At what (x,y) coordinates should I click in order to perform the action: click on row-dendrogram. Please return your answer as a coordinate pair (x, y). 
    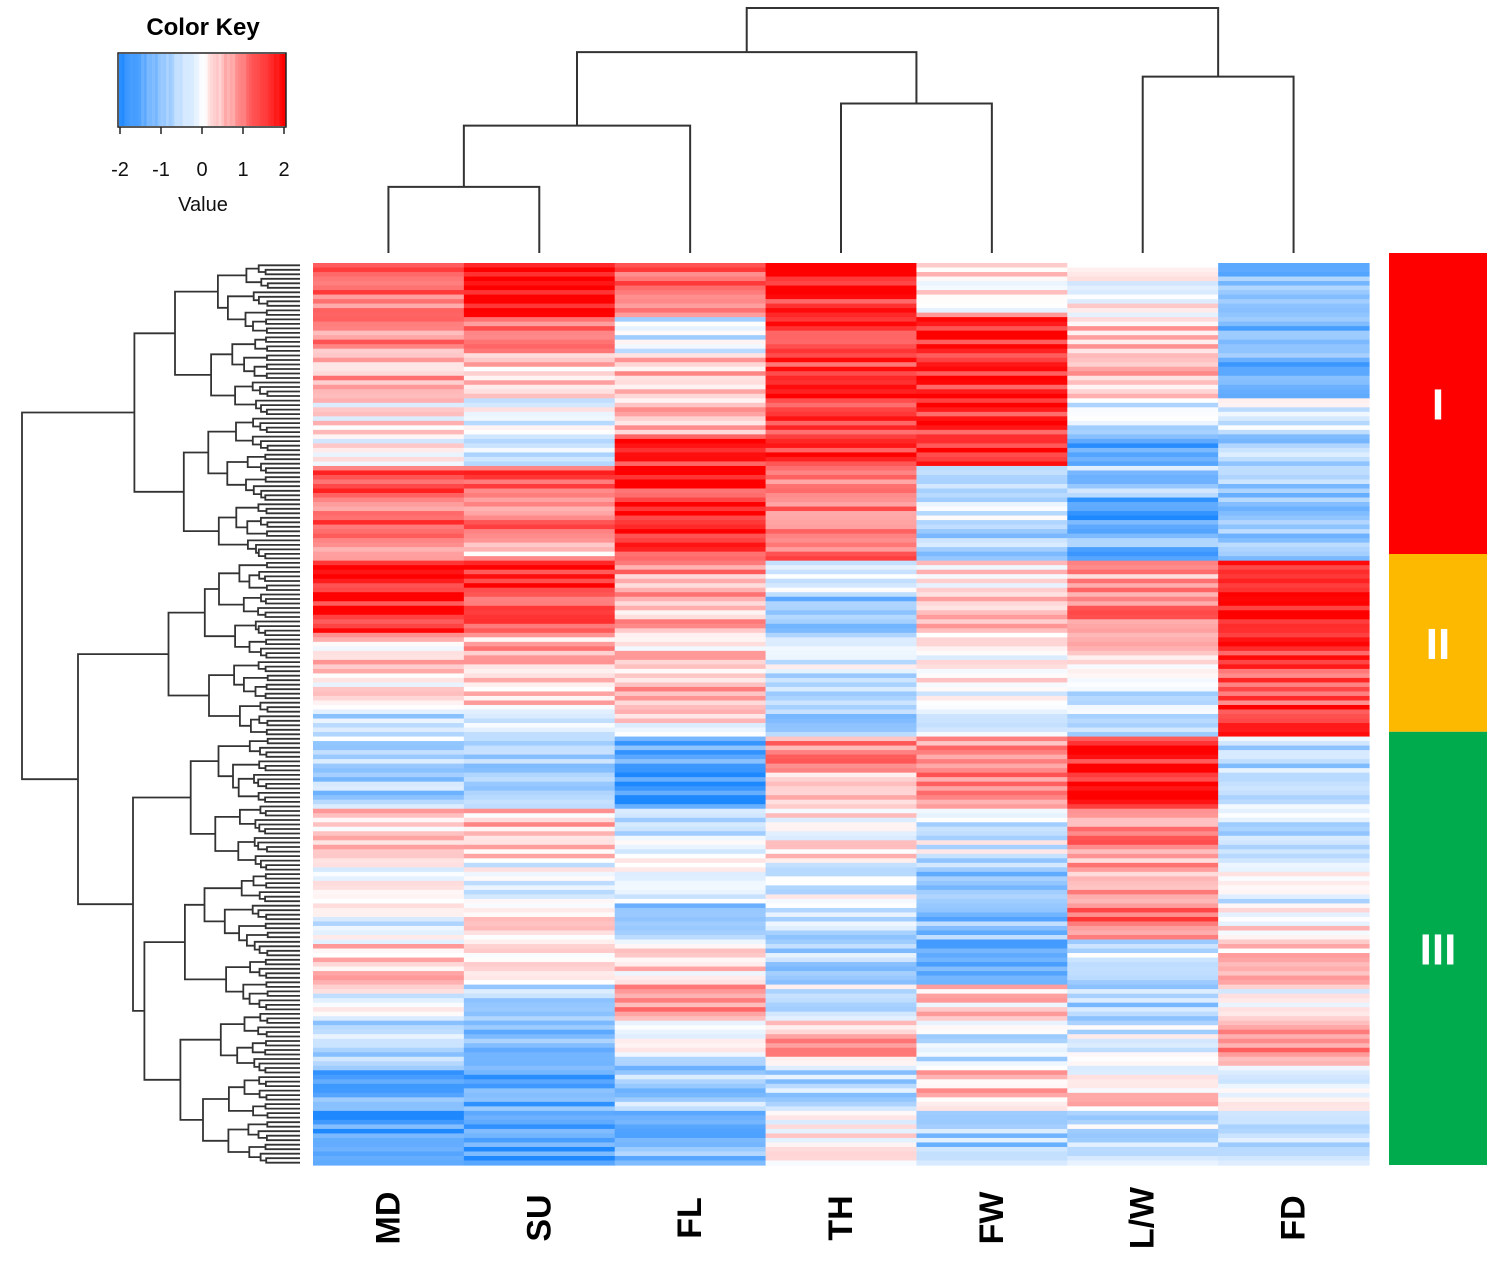
    Looking at the image, I should click on (160, 714).